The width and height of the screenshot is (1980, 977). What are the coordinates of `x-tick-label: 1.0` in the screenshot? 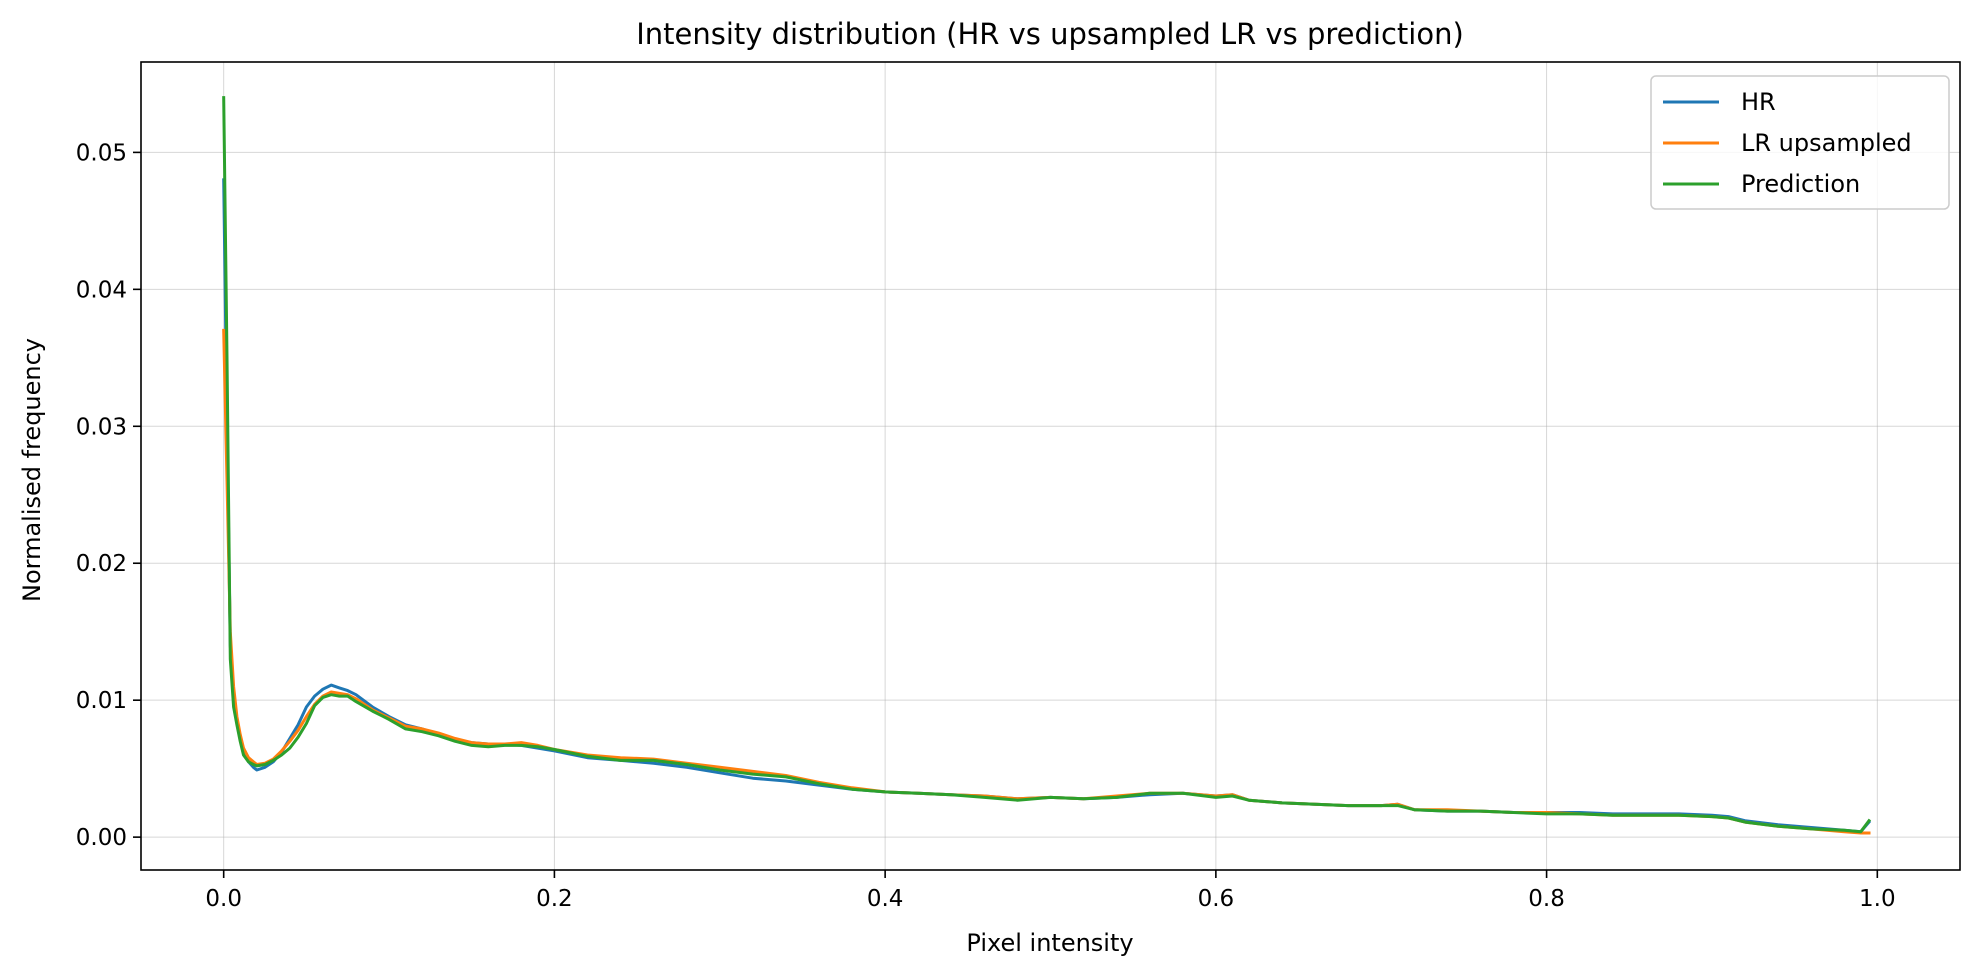 It's located at (1877, 899).